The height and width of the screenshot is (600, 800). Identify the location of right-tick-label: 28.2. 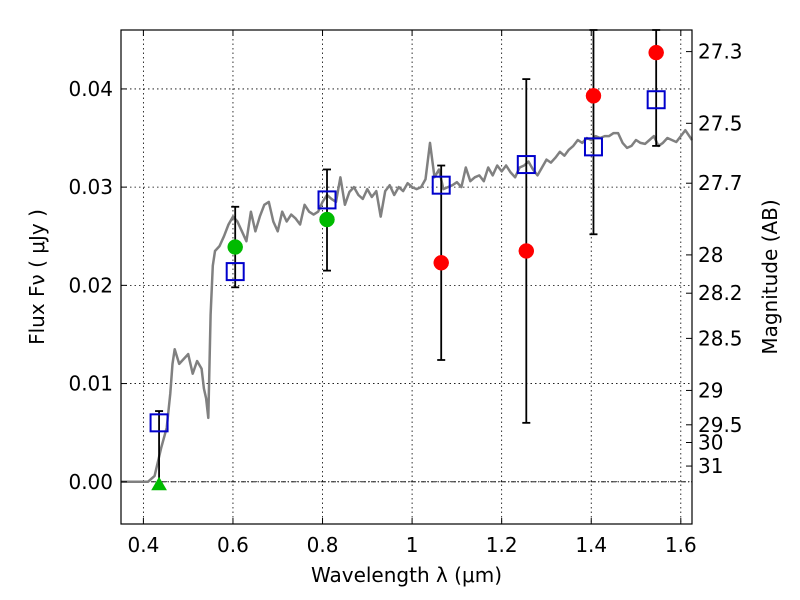
(720, 293).